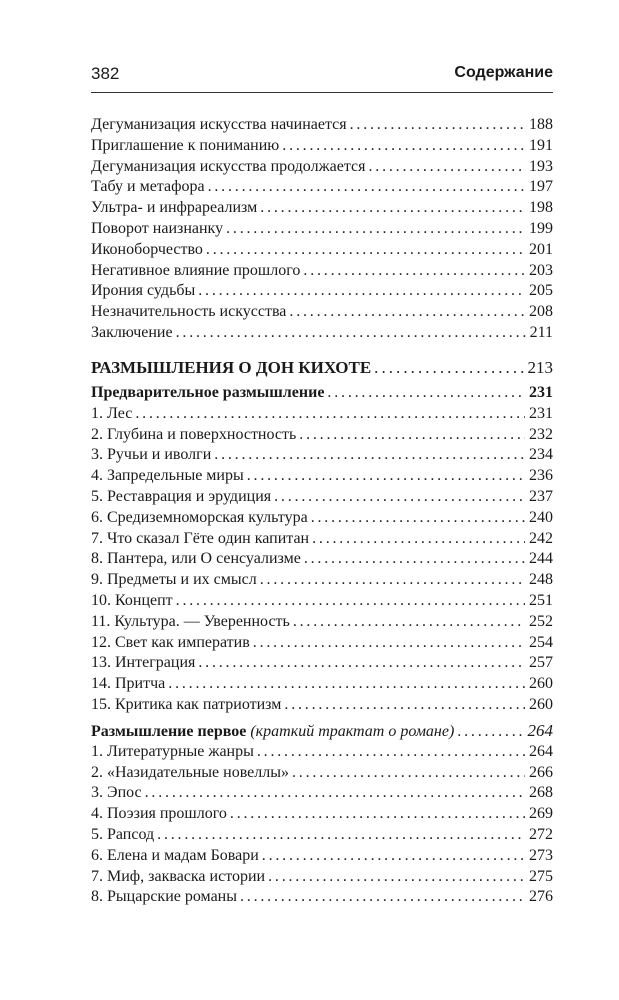  Describe the element at coordinates (132, 332) in the screenshot. I see `toc-entry-title-text: Заключение` at that location.